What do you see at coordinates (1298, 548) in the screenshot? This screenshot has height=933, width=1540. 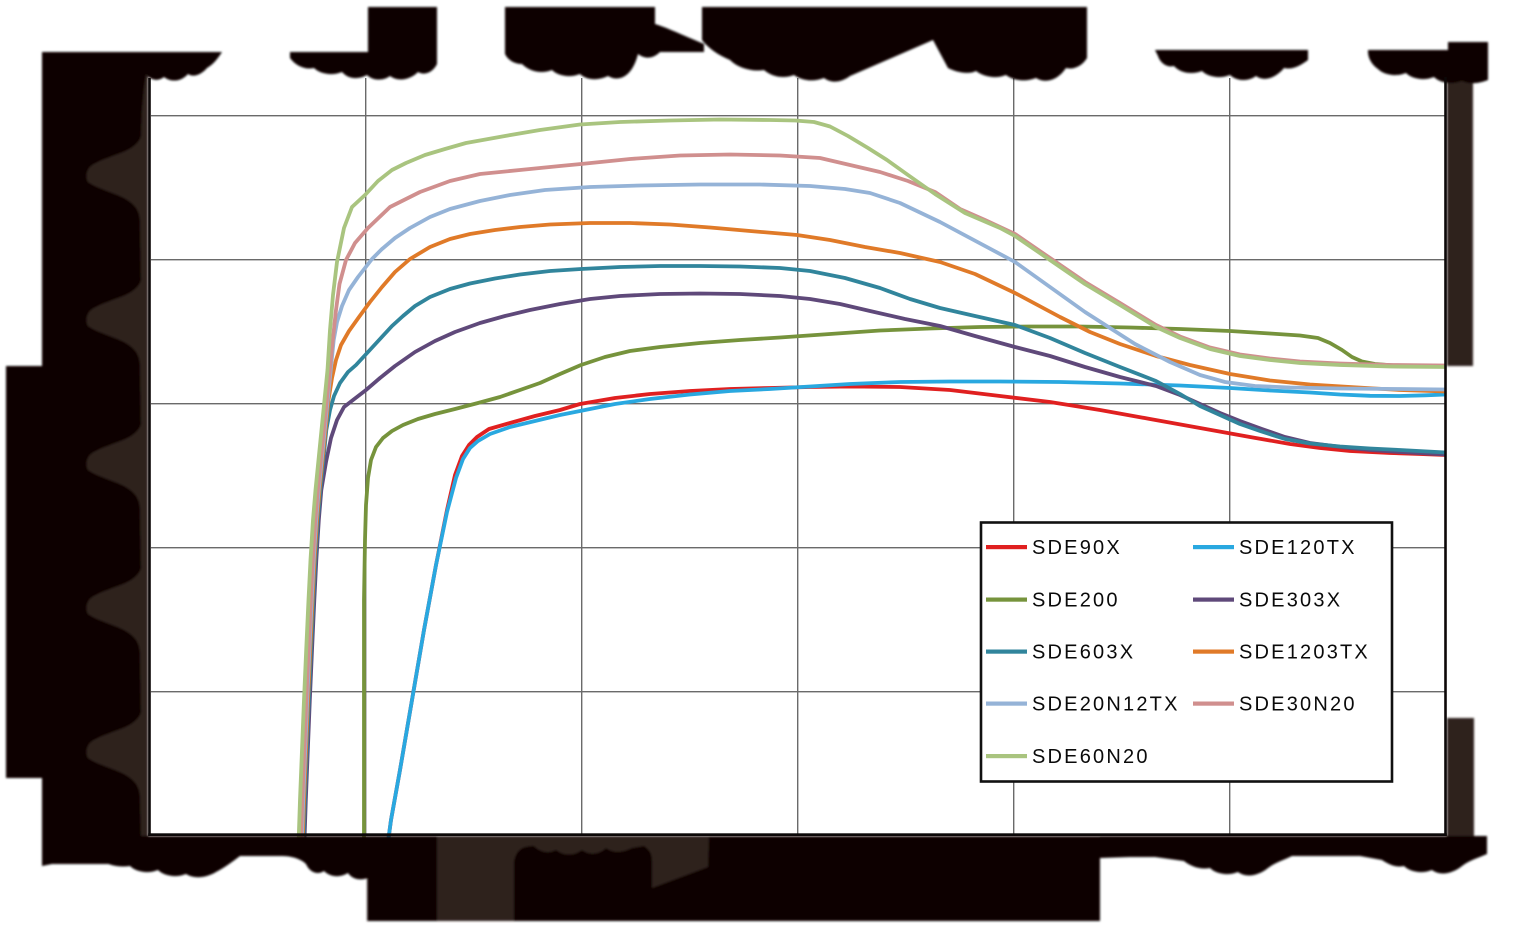 I see `svg-text: SDE120TX` at bounding box center [1298, 548].